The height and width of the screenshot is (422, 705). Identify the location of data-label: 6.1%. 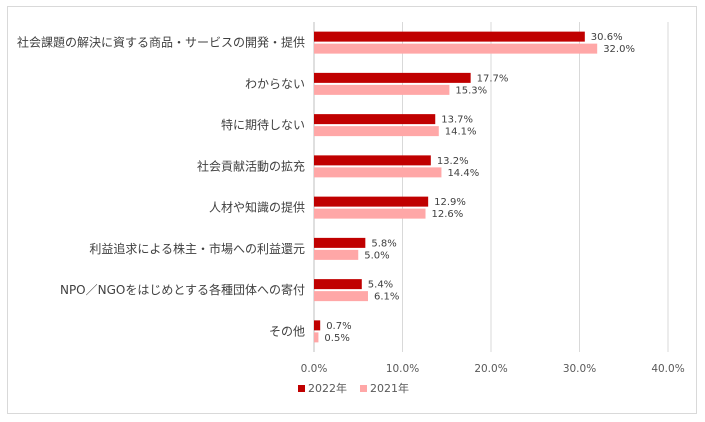
(386, 297).